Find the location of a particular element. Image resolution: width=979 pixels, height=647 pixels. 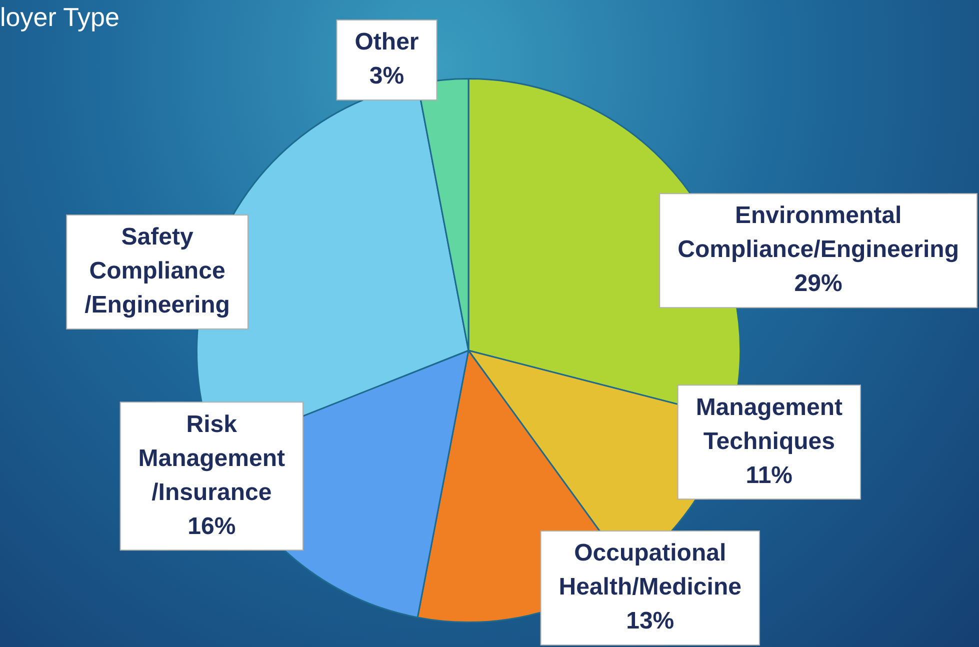

slice-label: Risk Management /Insurance is located at coordinates (211, 458).